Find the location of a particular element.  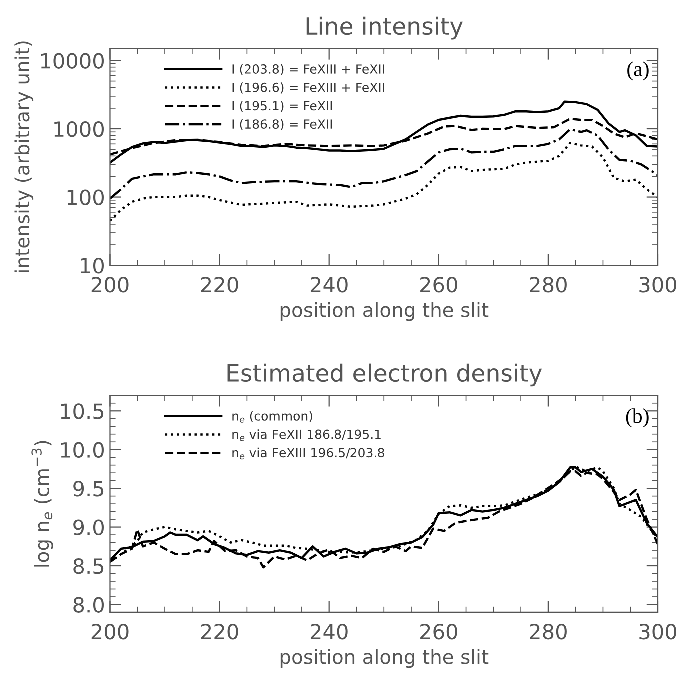

legend-label: I (195.1) = FeXII is located at coordinates (282, 106).